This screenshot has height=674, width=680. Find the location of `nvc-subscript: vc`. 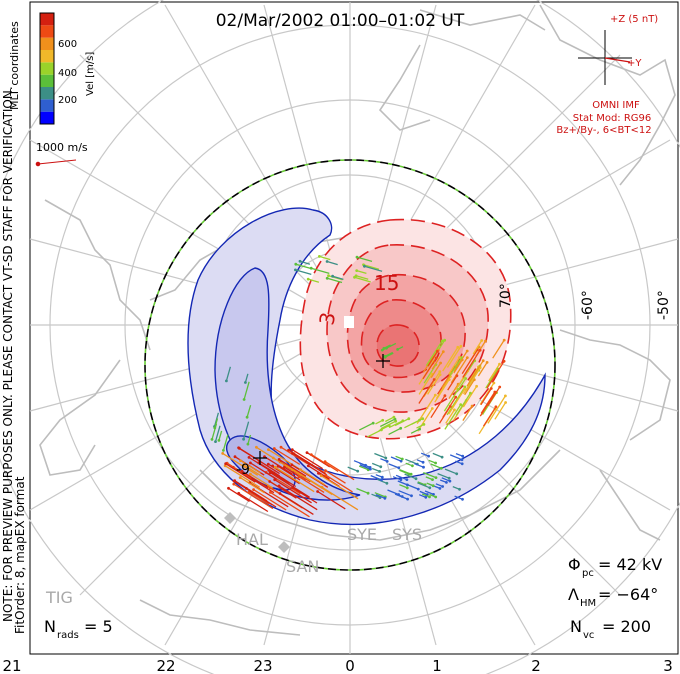

nvc-subscript: vc is located at coordinates (588, 635).